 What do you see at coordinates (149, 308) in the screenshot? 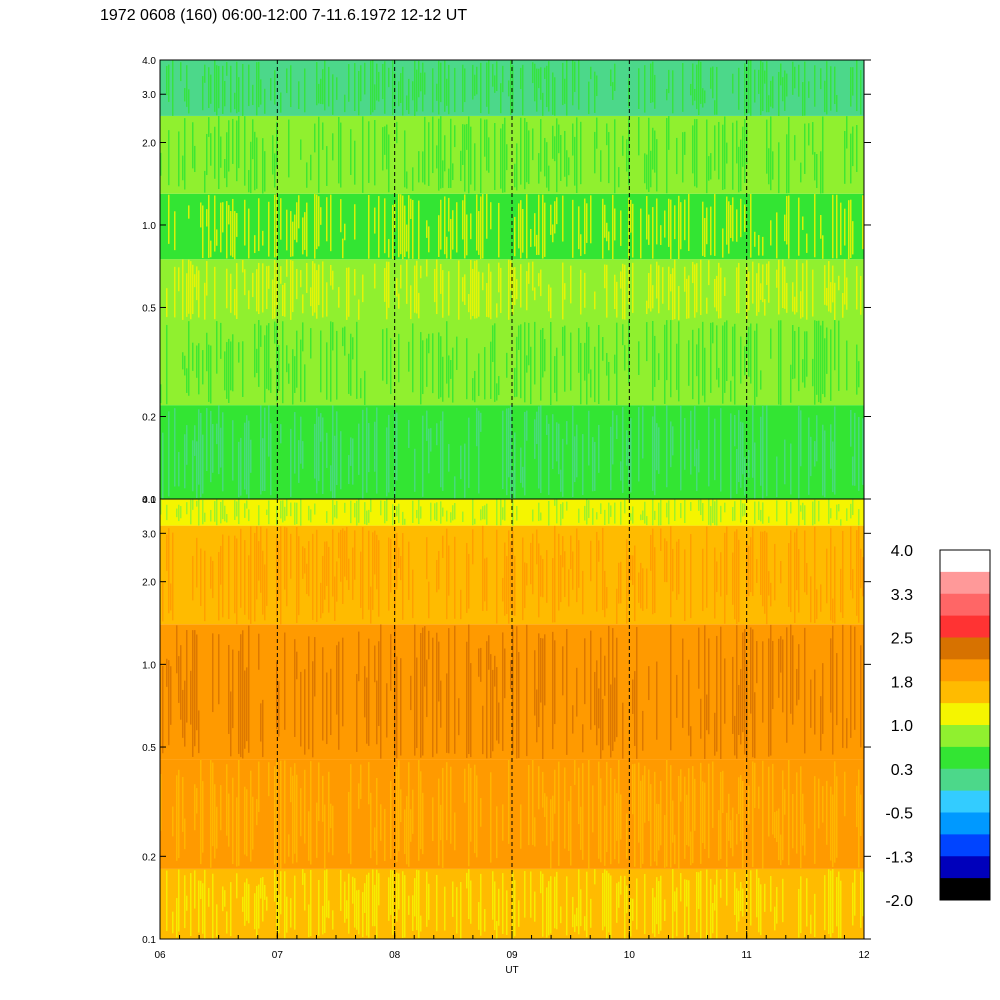
I see `y-tick-label: 0.5` at bounding box center [149, 308].